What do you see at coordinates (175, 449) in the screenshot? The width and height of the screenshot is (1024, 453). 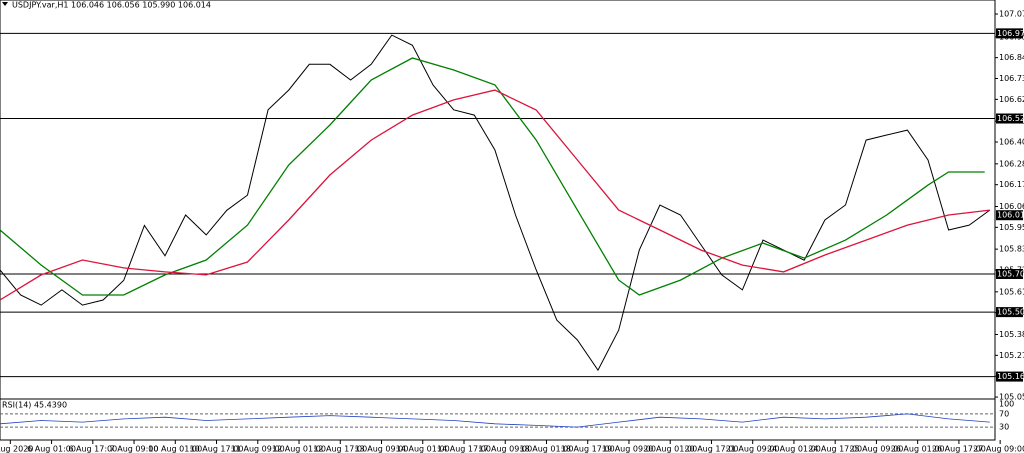 I see `x-tick-label: 10 Aug 01:00` at bounding box center [175, 449].